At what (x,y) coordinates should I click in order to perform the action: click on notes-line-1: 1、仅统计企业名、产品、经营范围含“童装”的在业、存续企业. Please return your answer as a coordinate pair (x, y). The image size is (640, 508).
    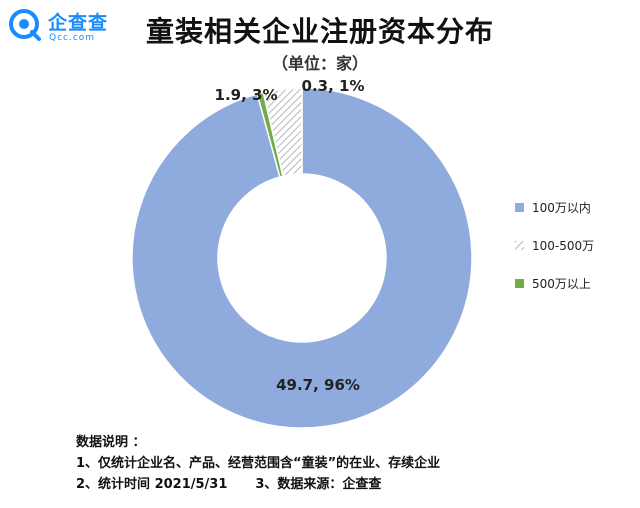
    Looking at the image, I should click on (258, 463).